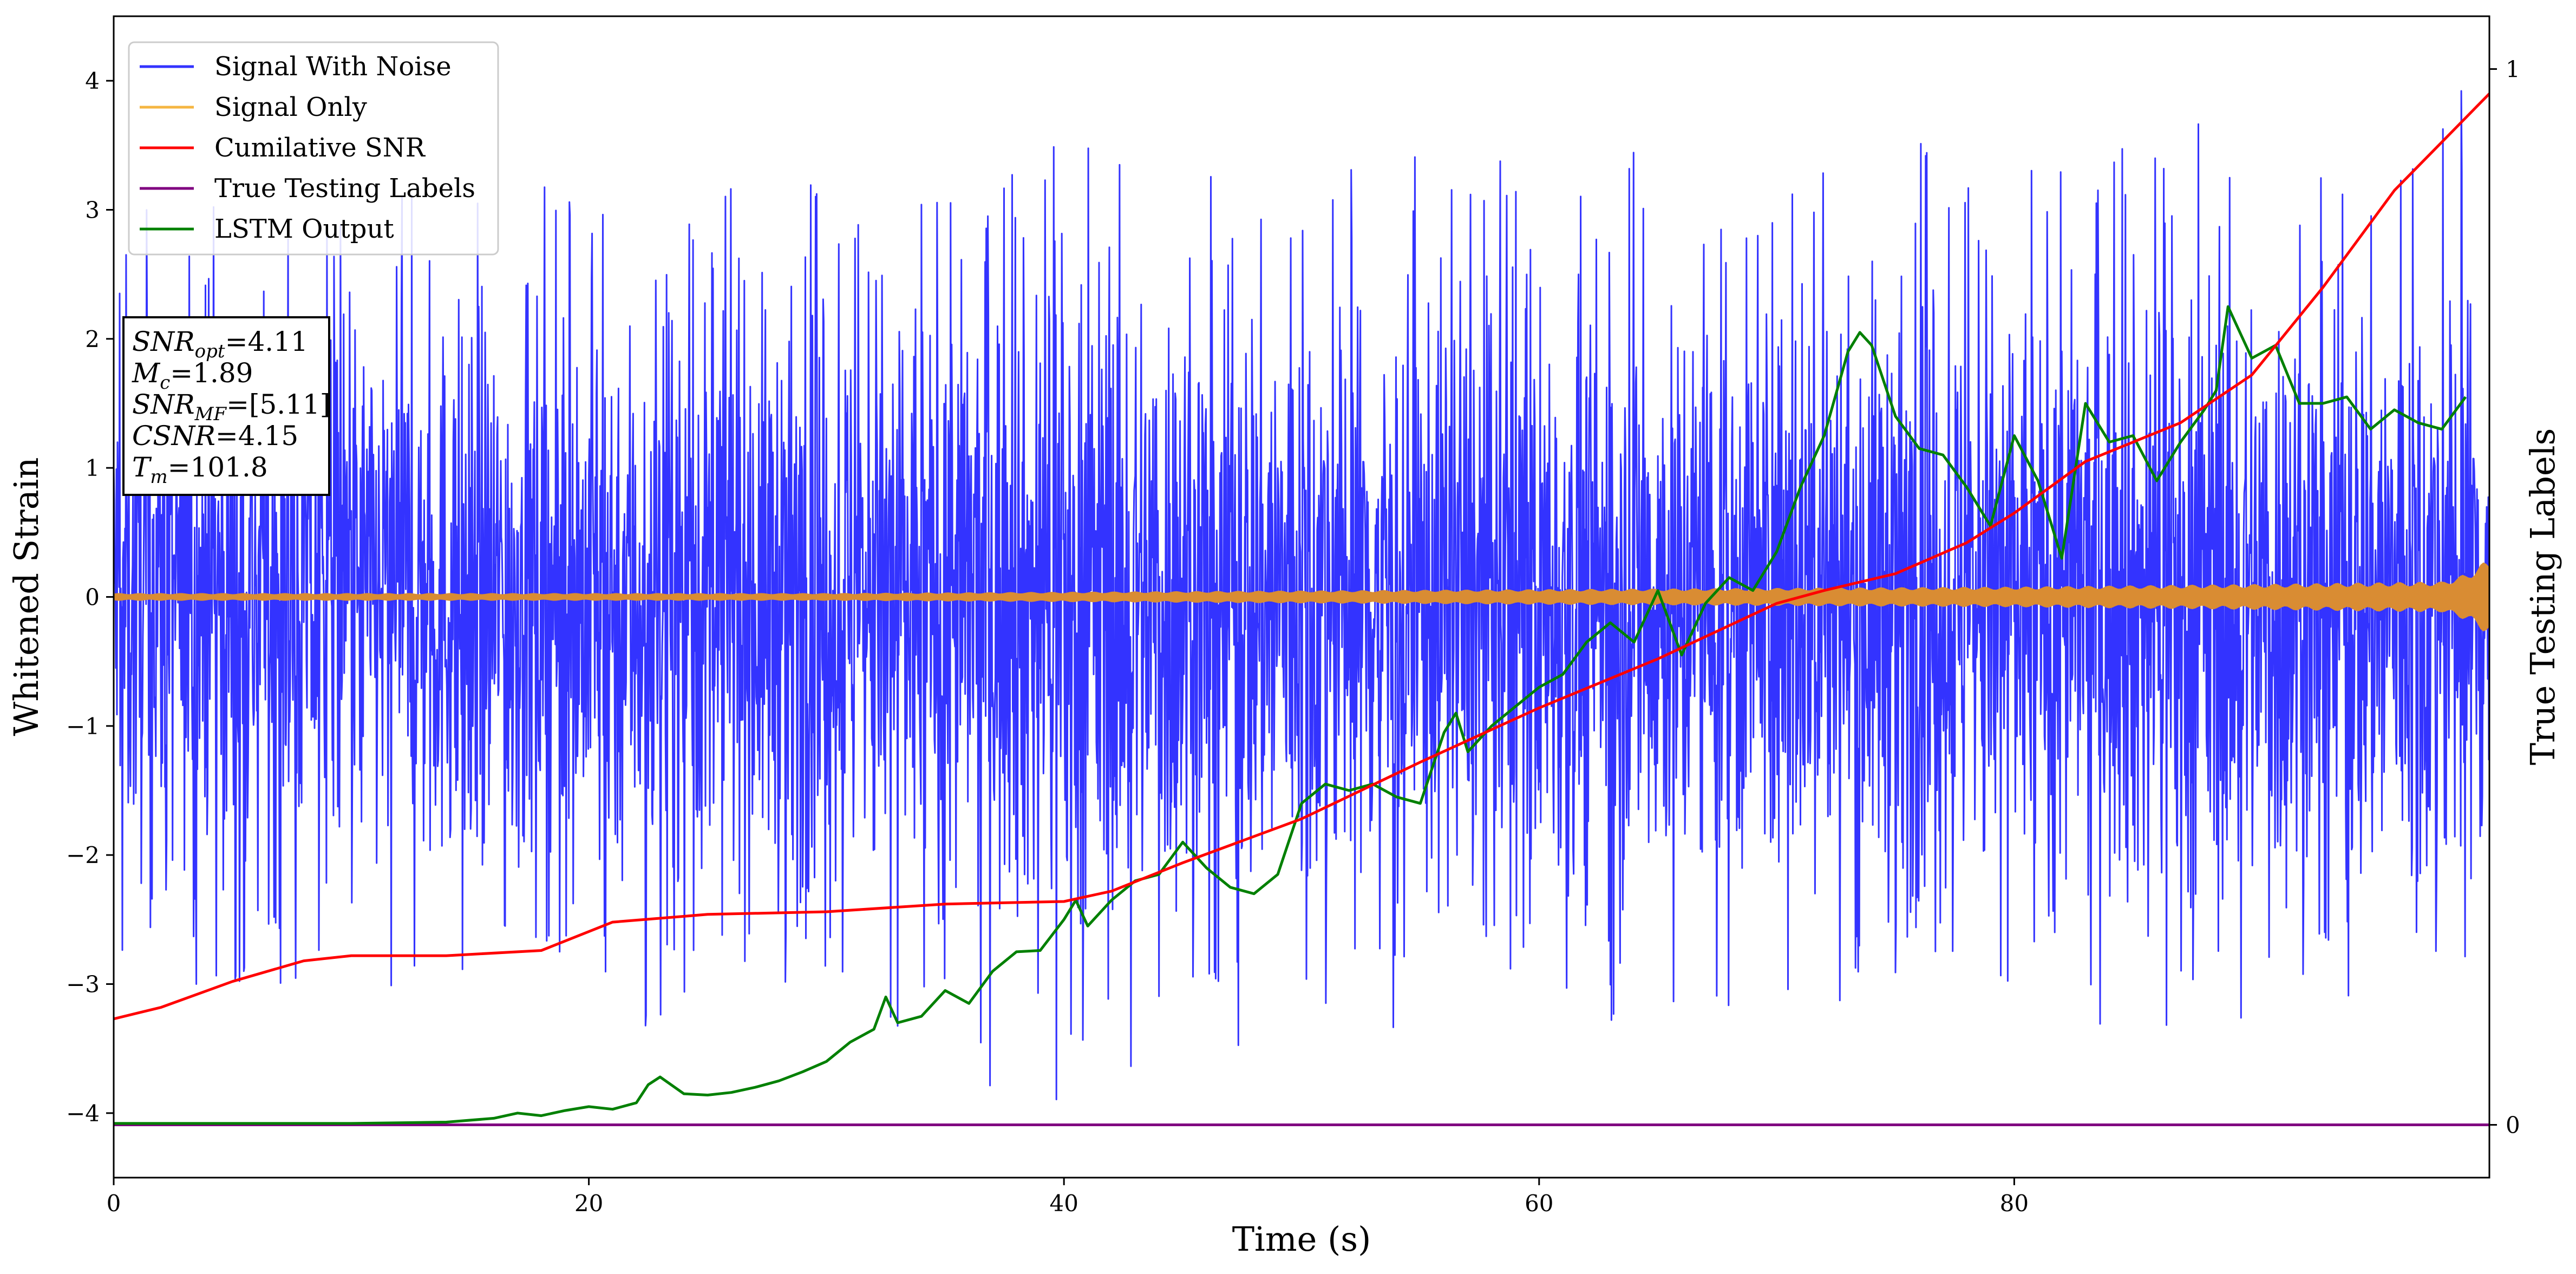 The height and width of the screenshot is (1274, 2576). I want to click on legend-label: Signal Only, so click(291, 107).